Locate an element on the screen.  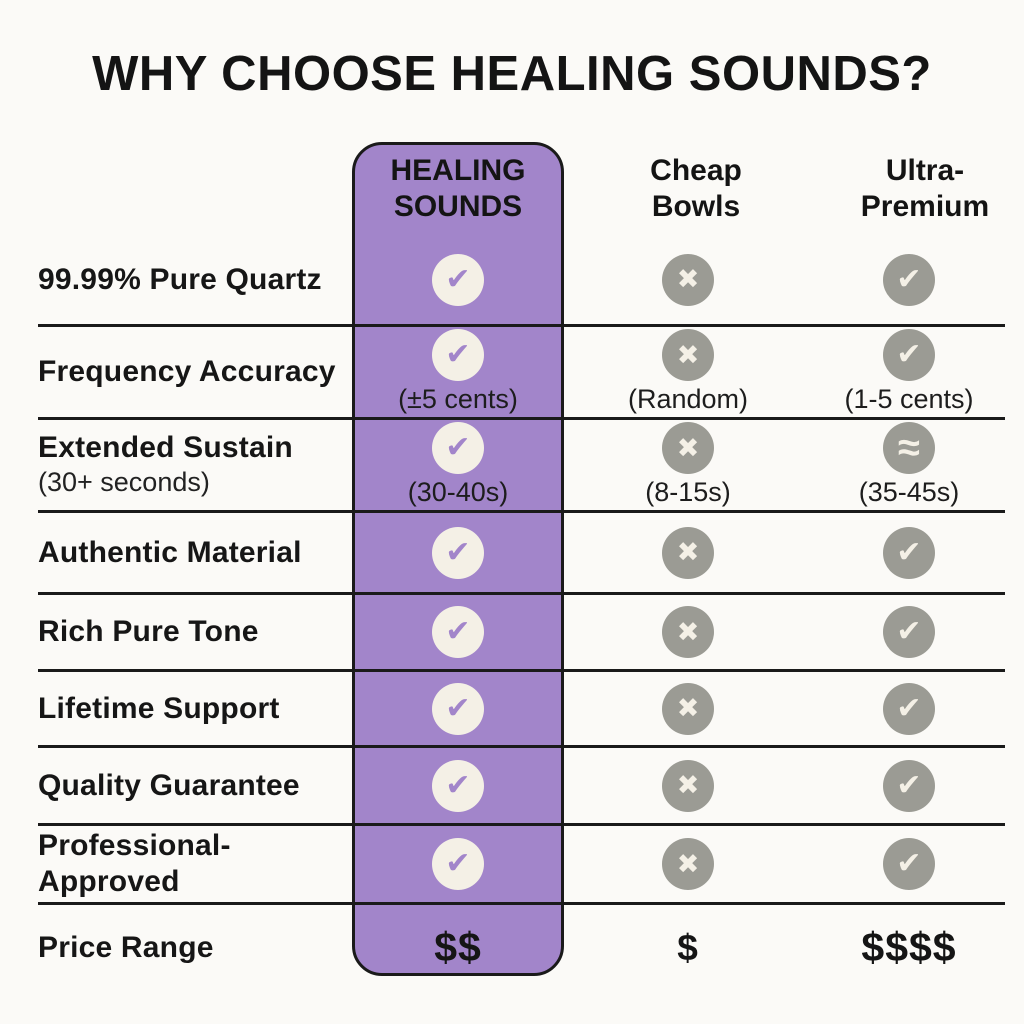
cheap-bowls-cell: ✖ (8-15s) is located at coordinates (688, 465).